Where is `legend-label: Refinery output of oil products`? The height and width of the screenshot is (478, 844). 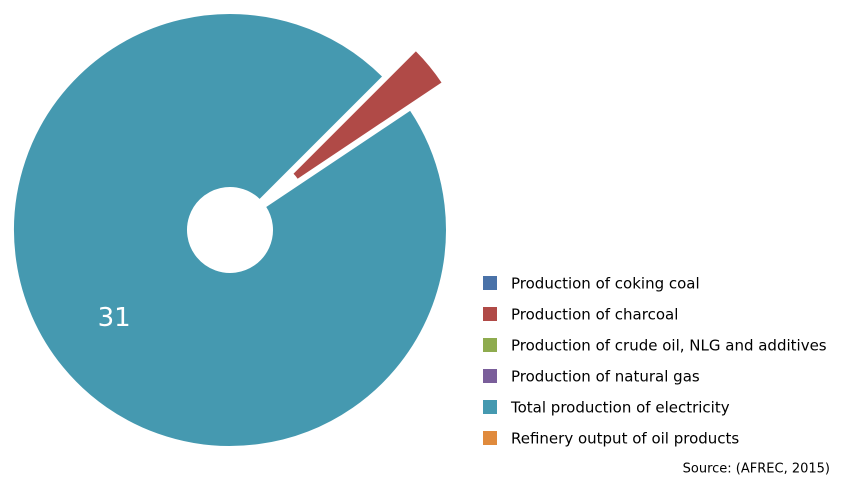
legend-label: Refinery output of oil products is located at coordinates (625, 439).